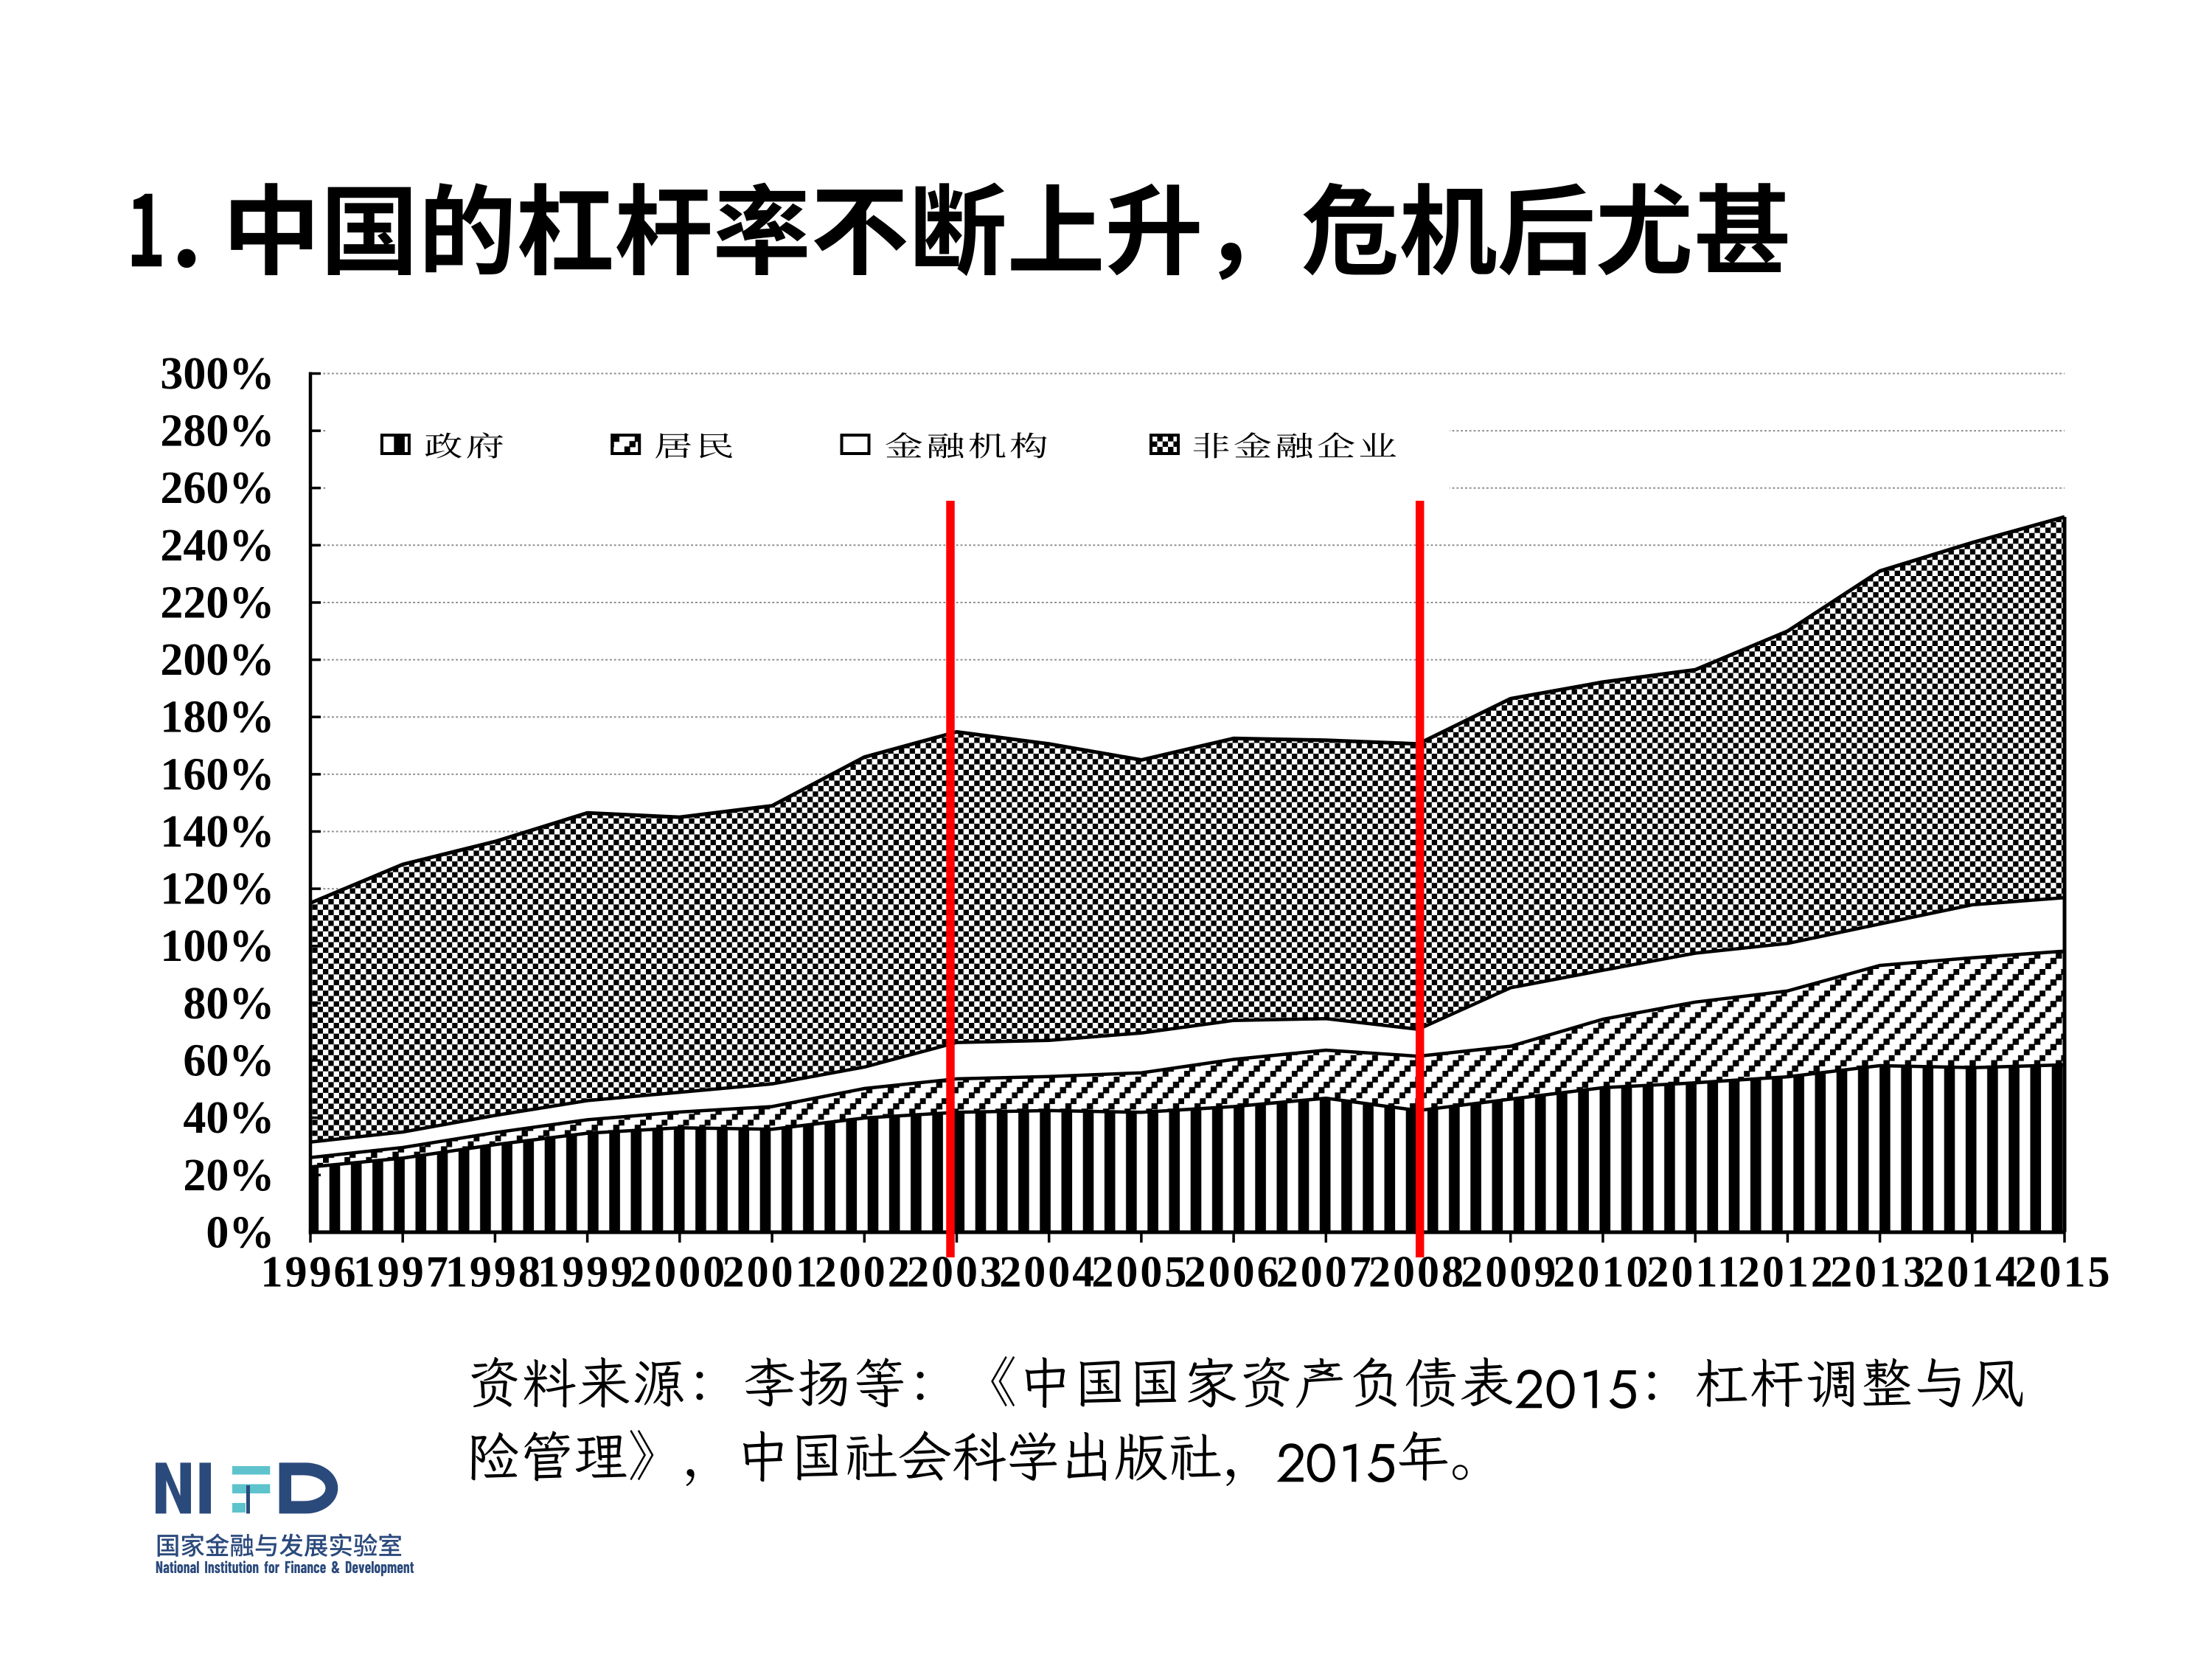 Image resolution: width=2212 pixels, height=1663 pixels. I want to click on svg-text: 160%, so click(217, 774).